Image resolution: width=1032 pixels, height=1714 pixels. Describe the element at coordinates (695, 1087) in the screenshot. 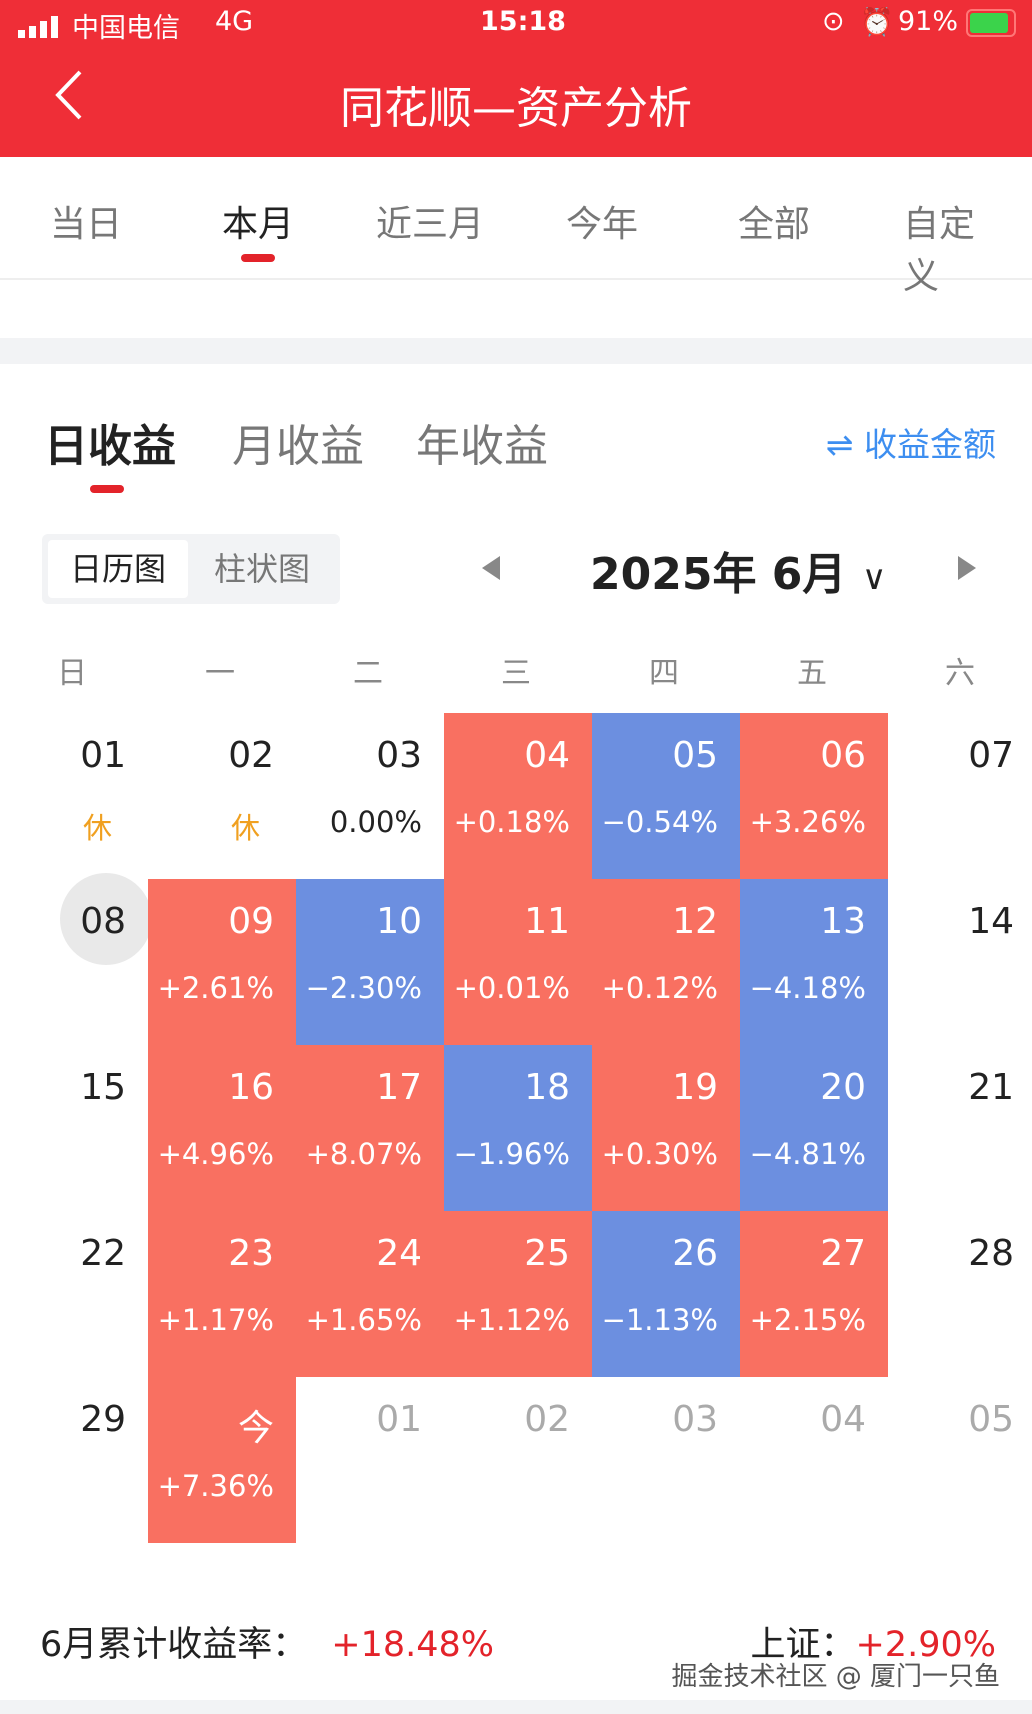

I see `day-number: 19` at that location.